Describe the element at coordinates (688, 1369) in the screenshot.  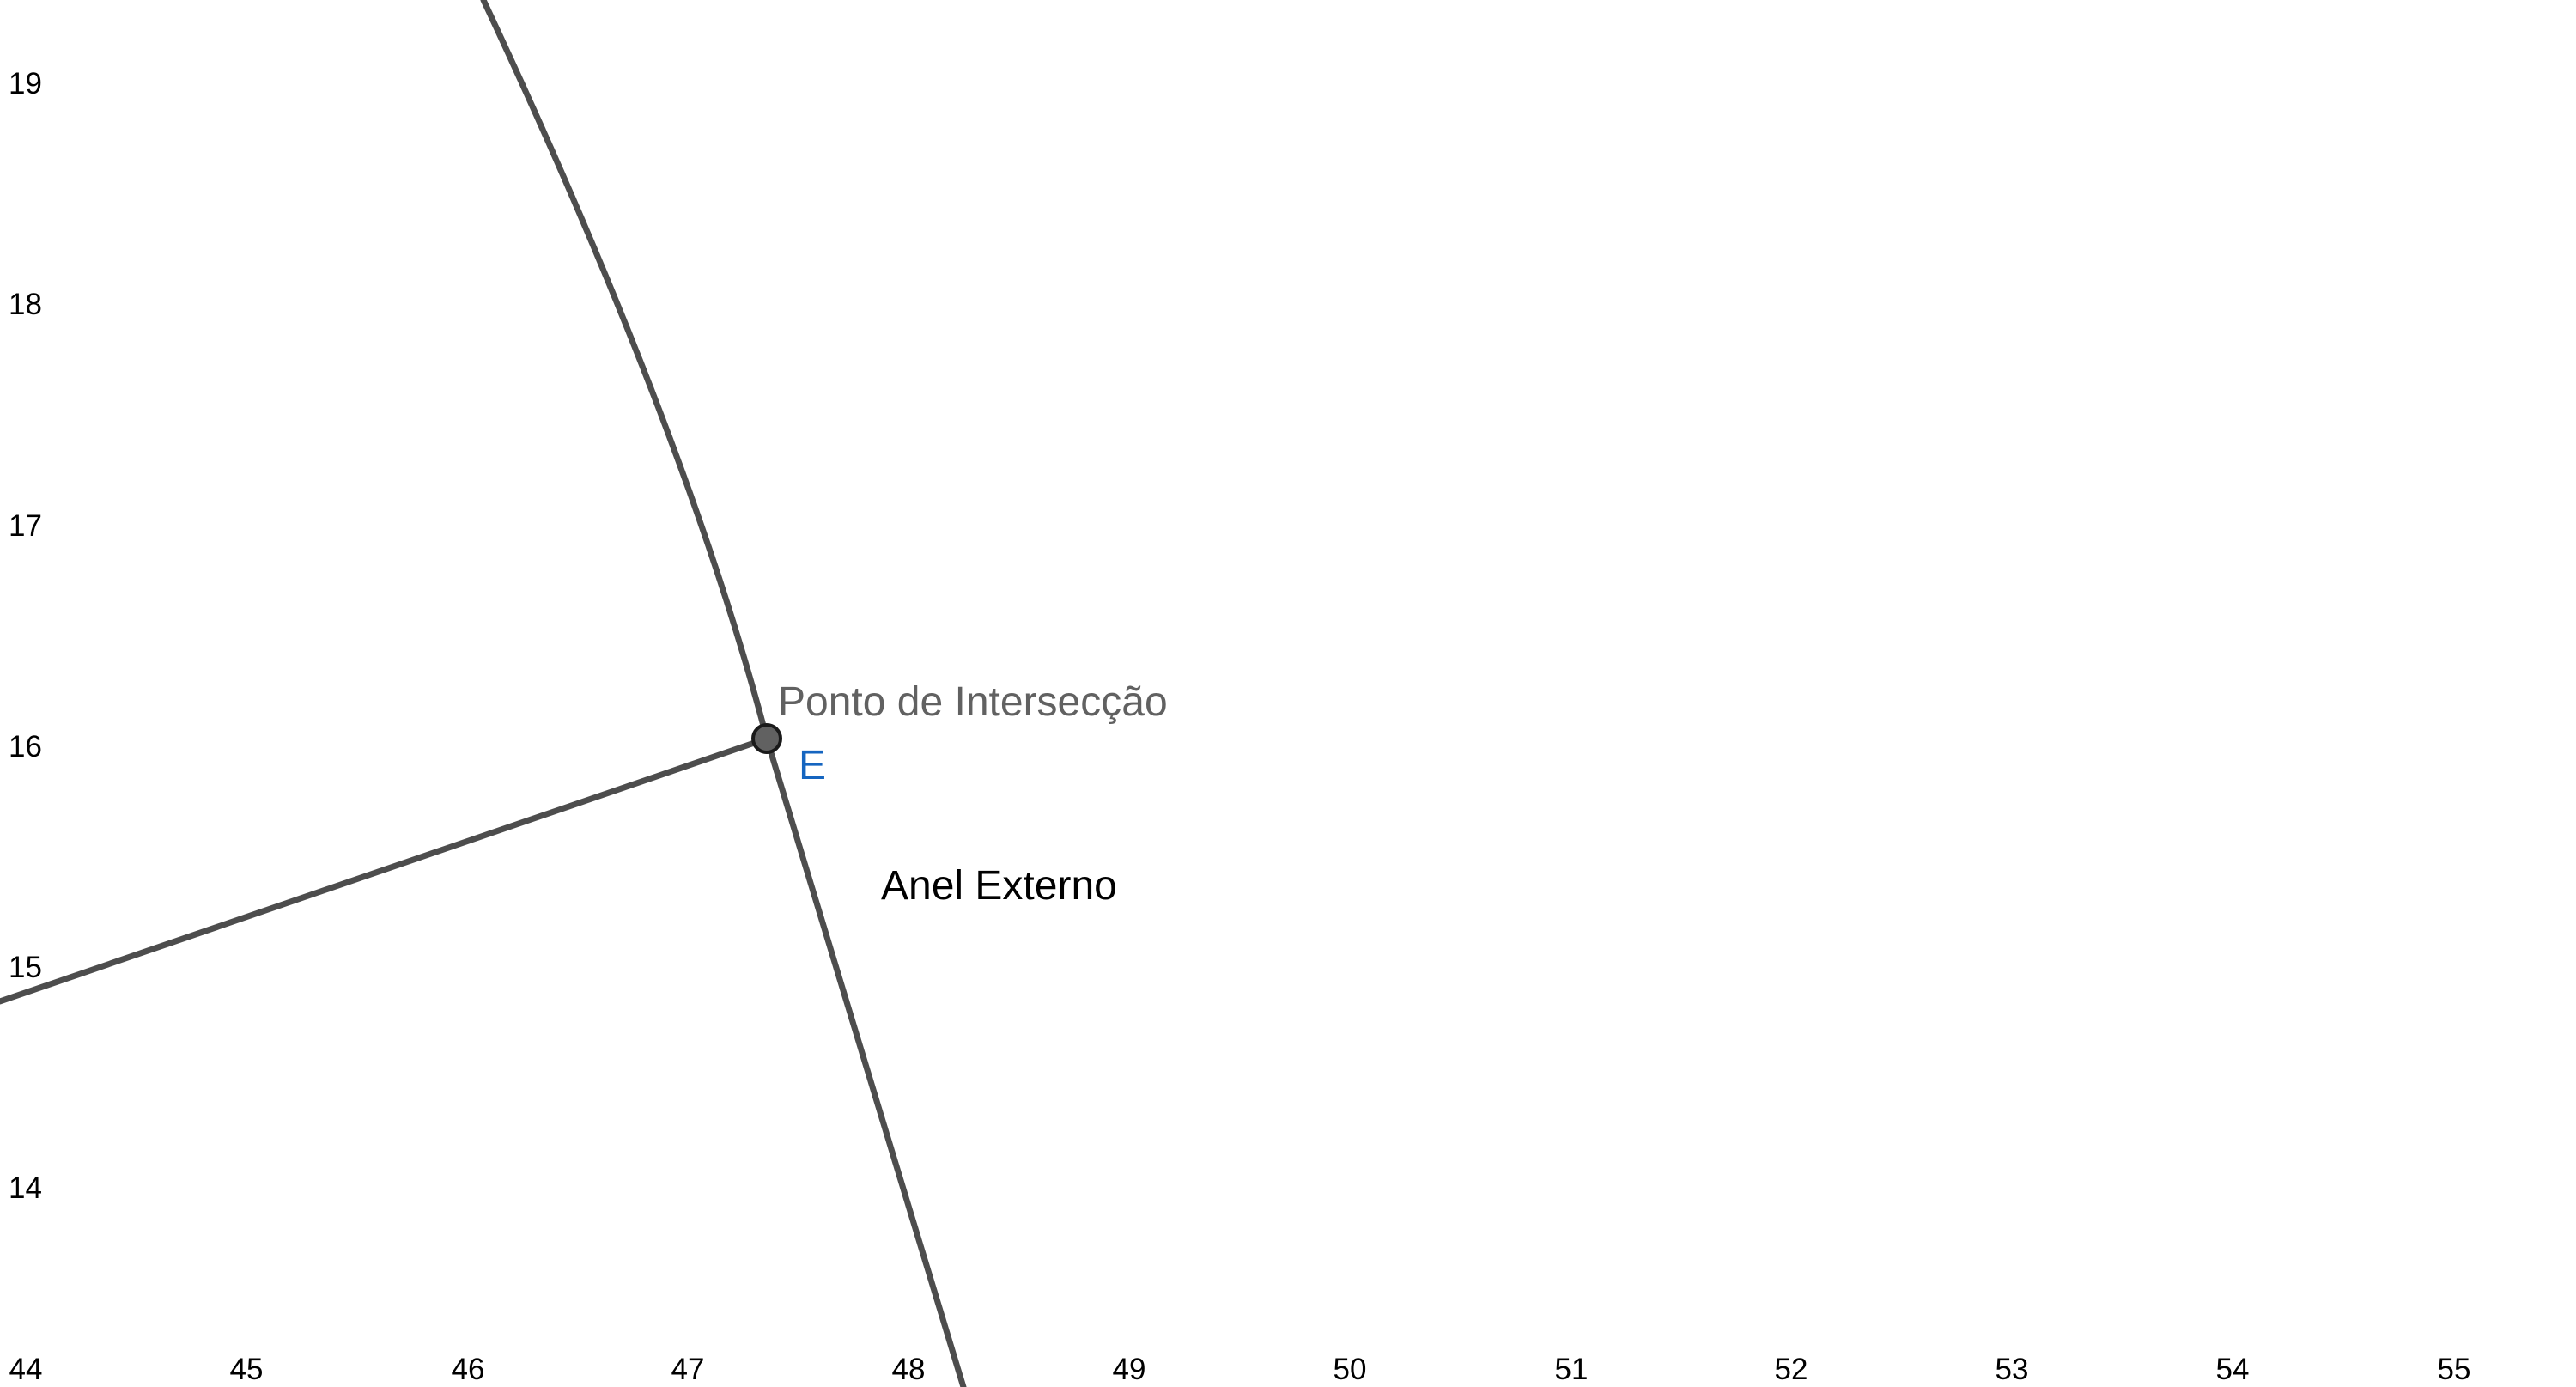
I see `x-tick-label: 47` at that location.